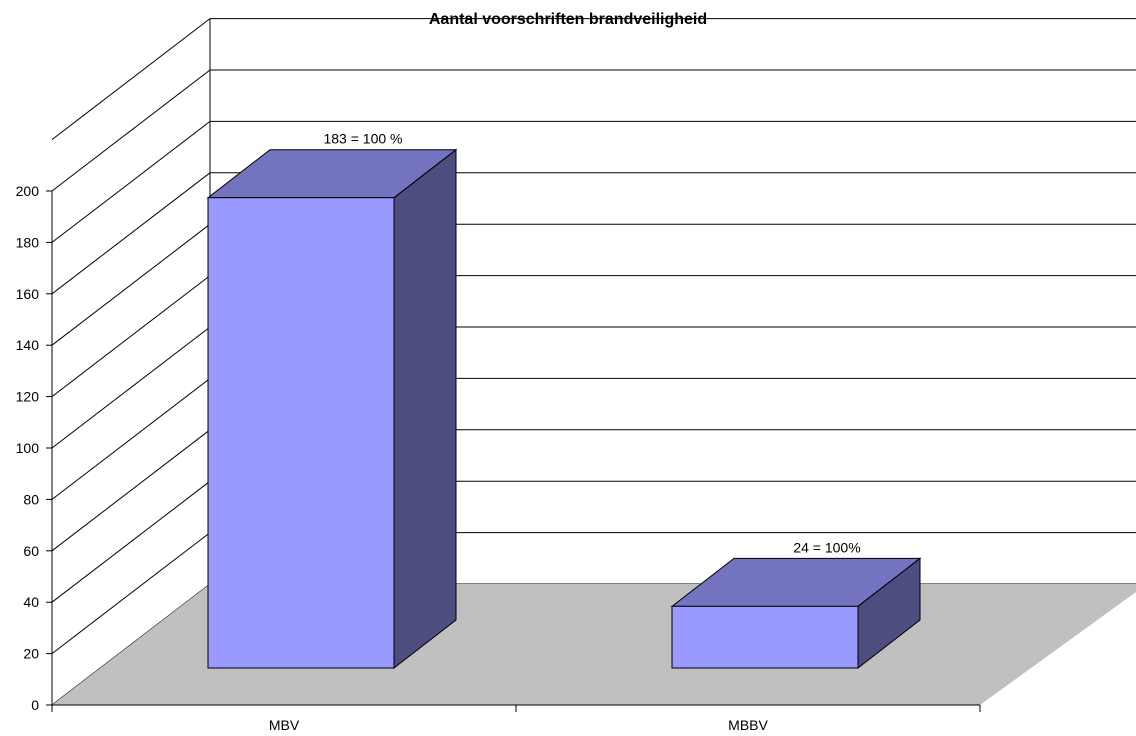 The image size is (1136, 736). What do you see at coordinates (284, 725) in the screenshot?
I see `x-tick-label: MBV` at bounding box center [284, 725].